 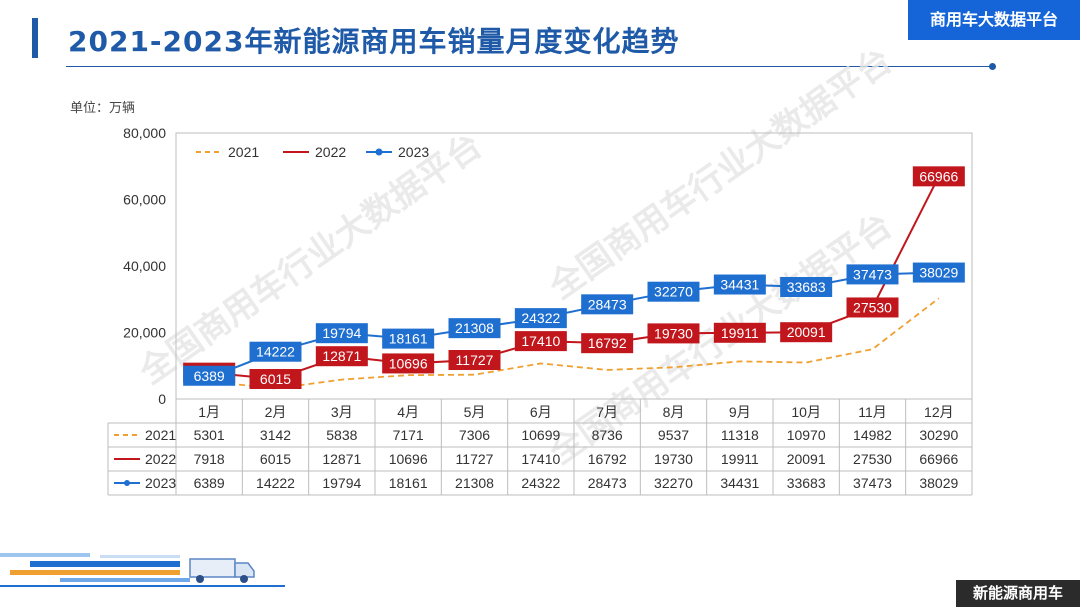 I want to click on unit-label: 单位：万辆, so click(x=103, y=108).